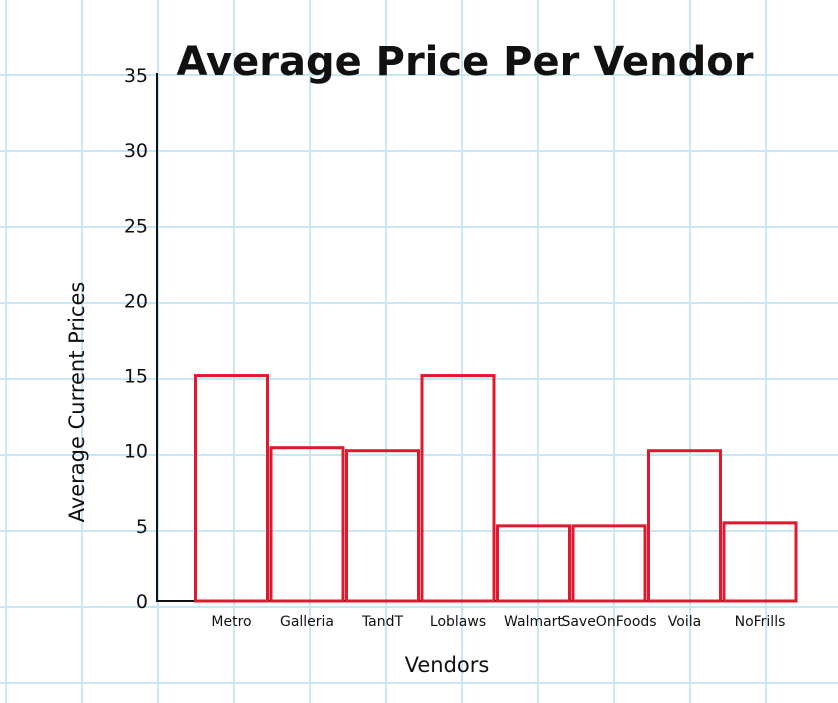  Describe the element at coordinates (136, 151) in the screenshot. I see `y-tick-label: 30` at that location.